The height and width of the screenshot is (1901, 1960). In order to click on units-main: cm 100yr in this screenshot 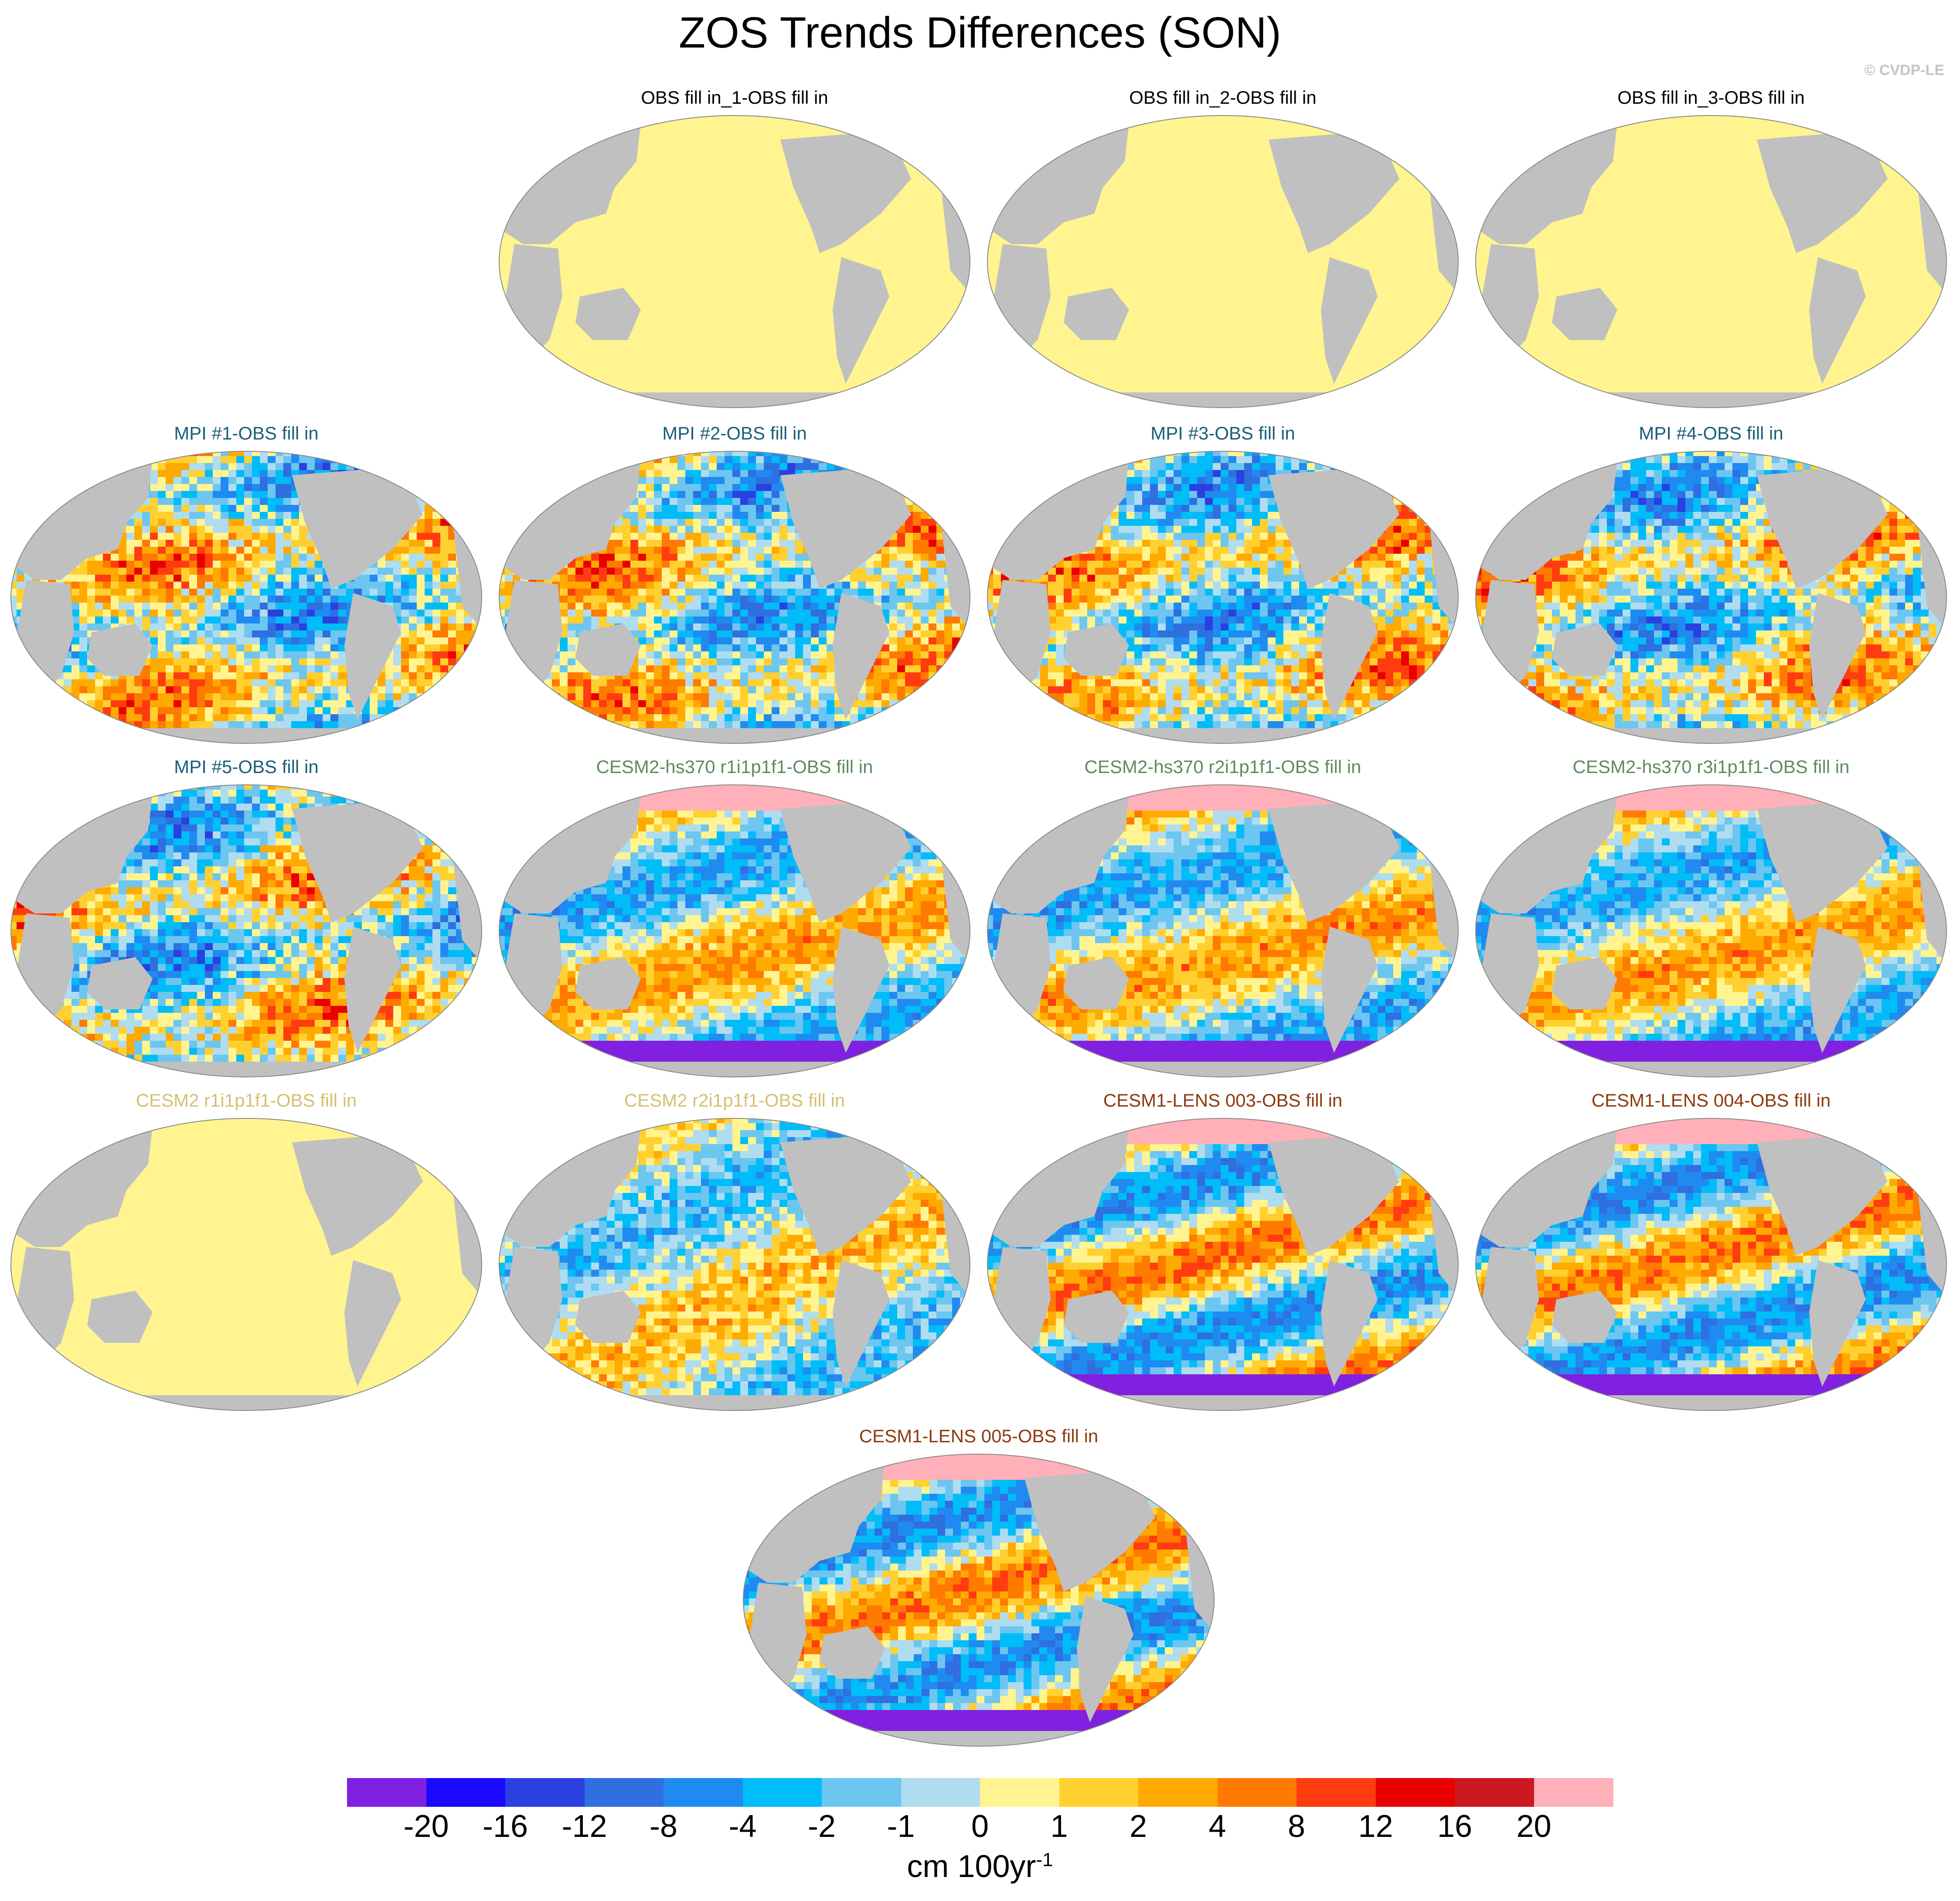, I will do `click(971, 1866)`.